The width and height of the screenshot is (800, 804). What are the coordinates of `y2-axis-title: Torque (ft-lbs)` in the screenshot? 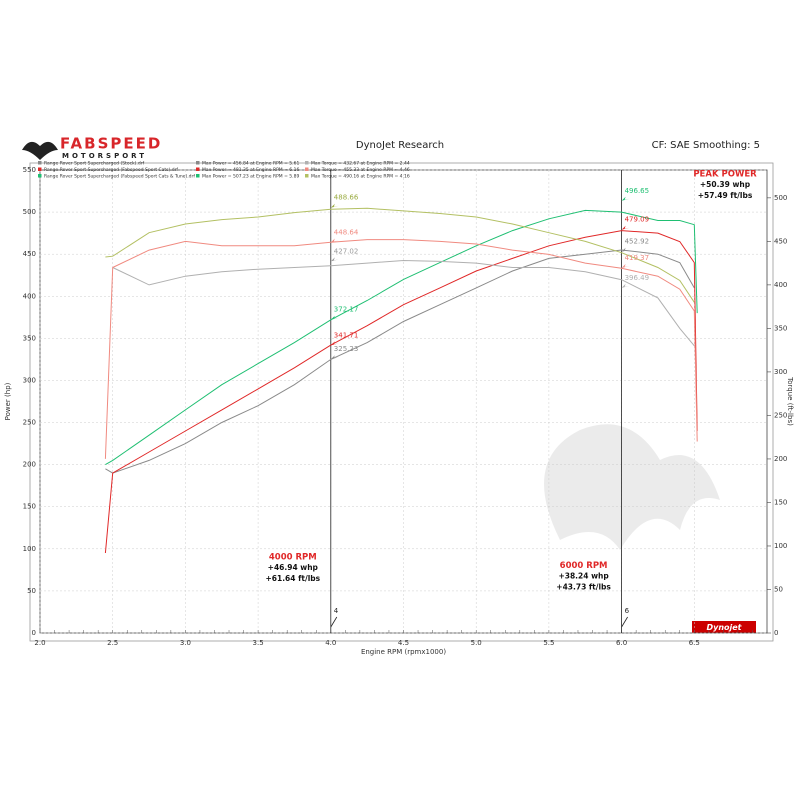 It's located at (790, 401).